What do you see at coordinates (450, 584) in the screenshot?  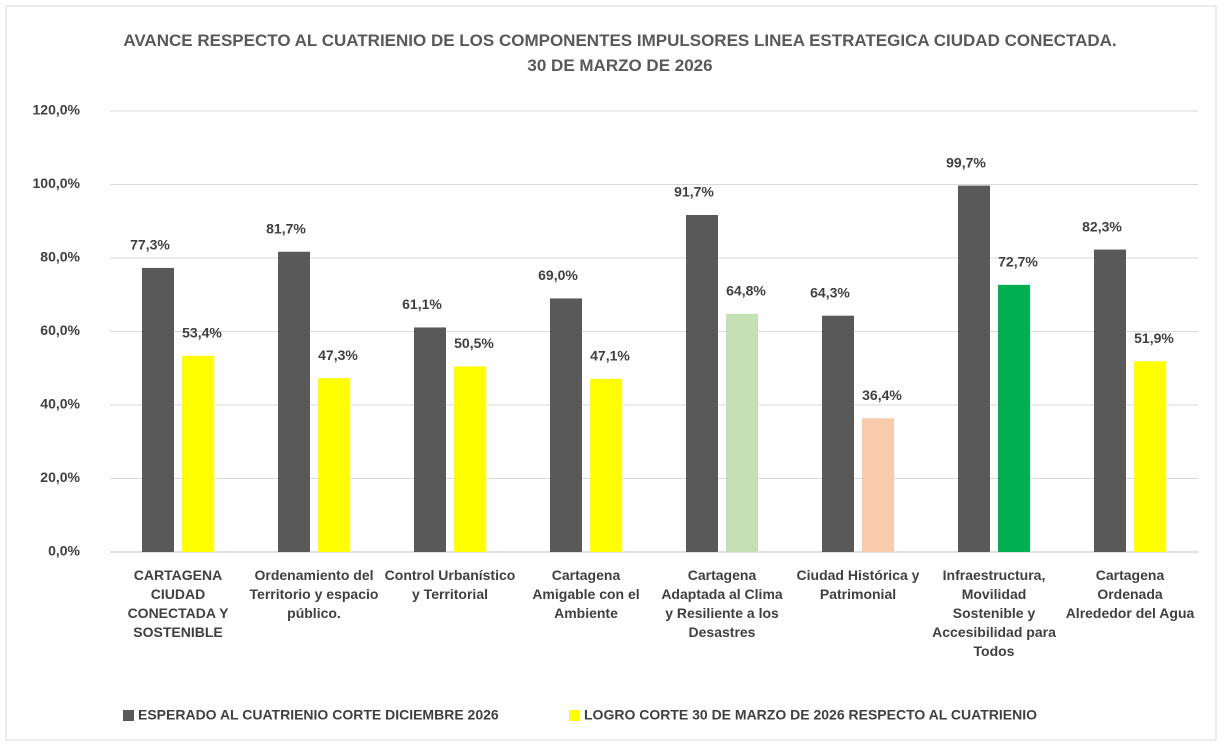 I see `x-tick-label: Control Urbanístico y Territorial` at bounding box center [450, 584].